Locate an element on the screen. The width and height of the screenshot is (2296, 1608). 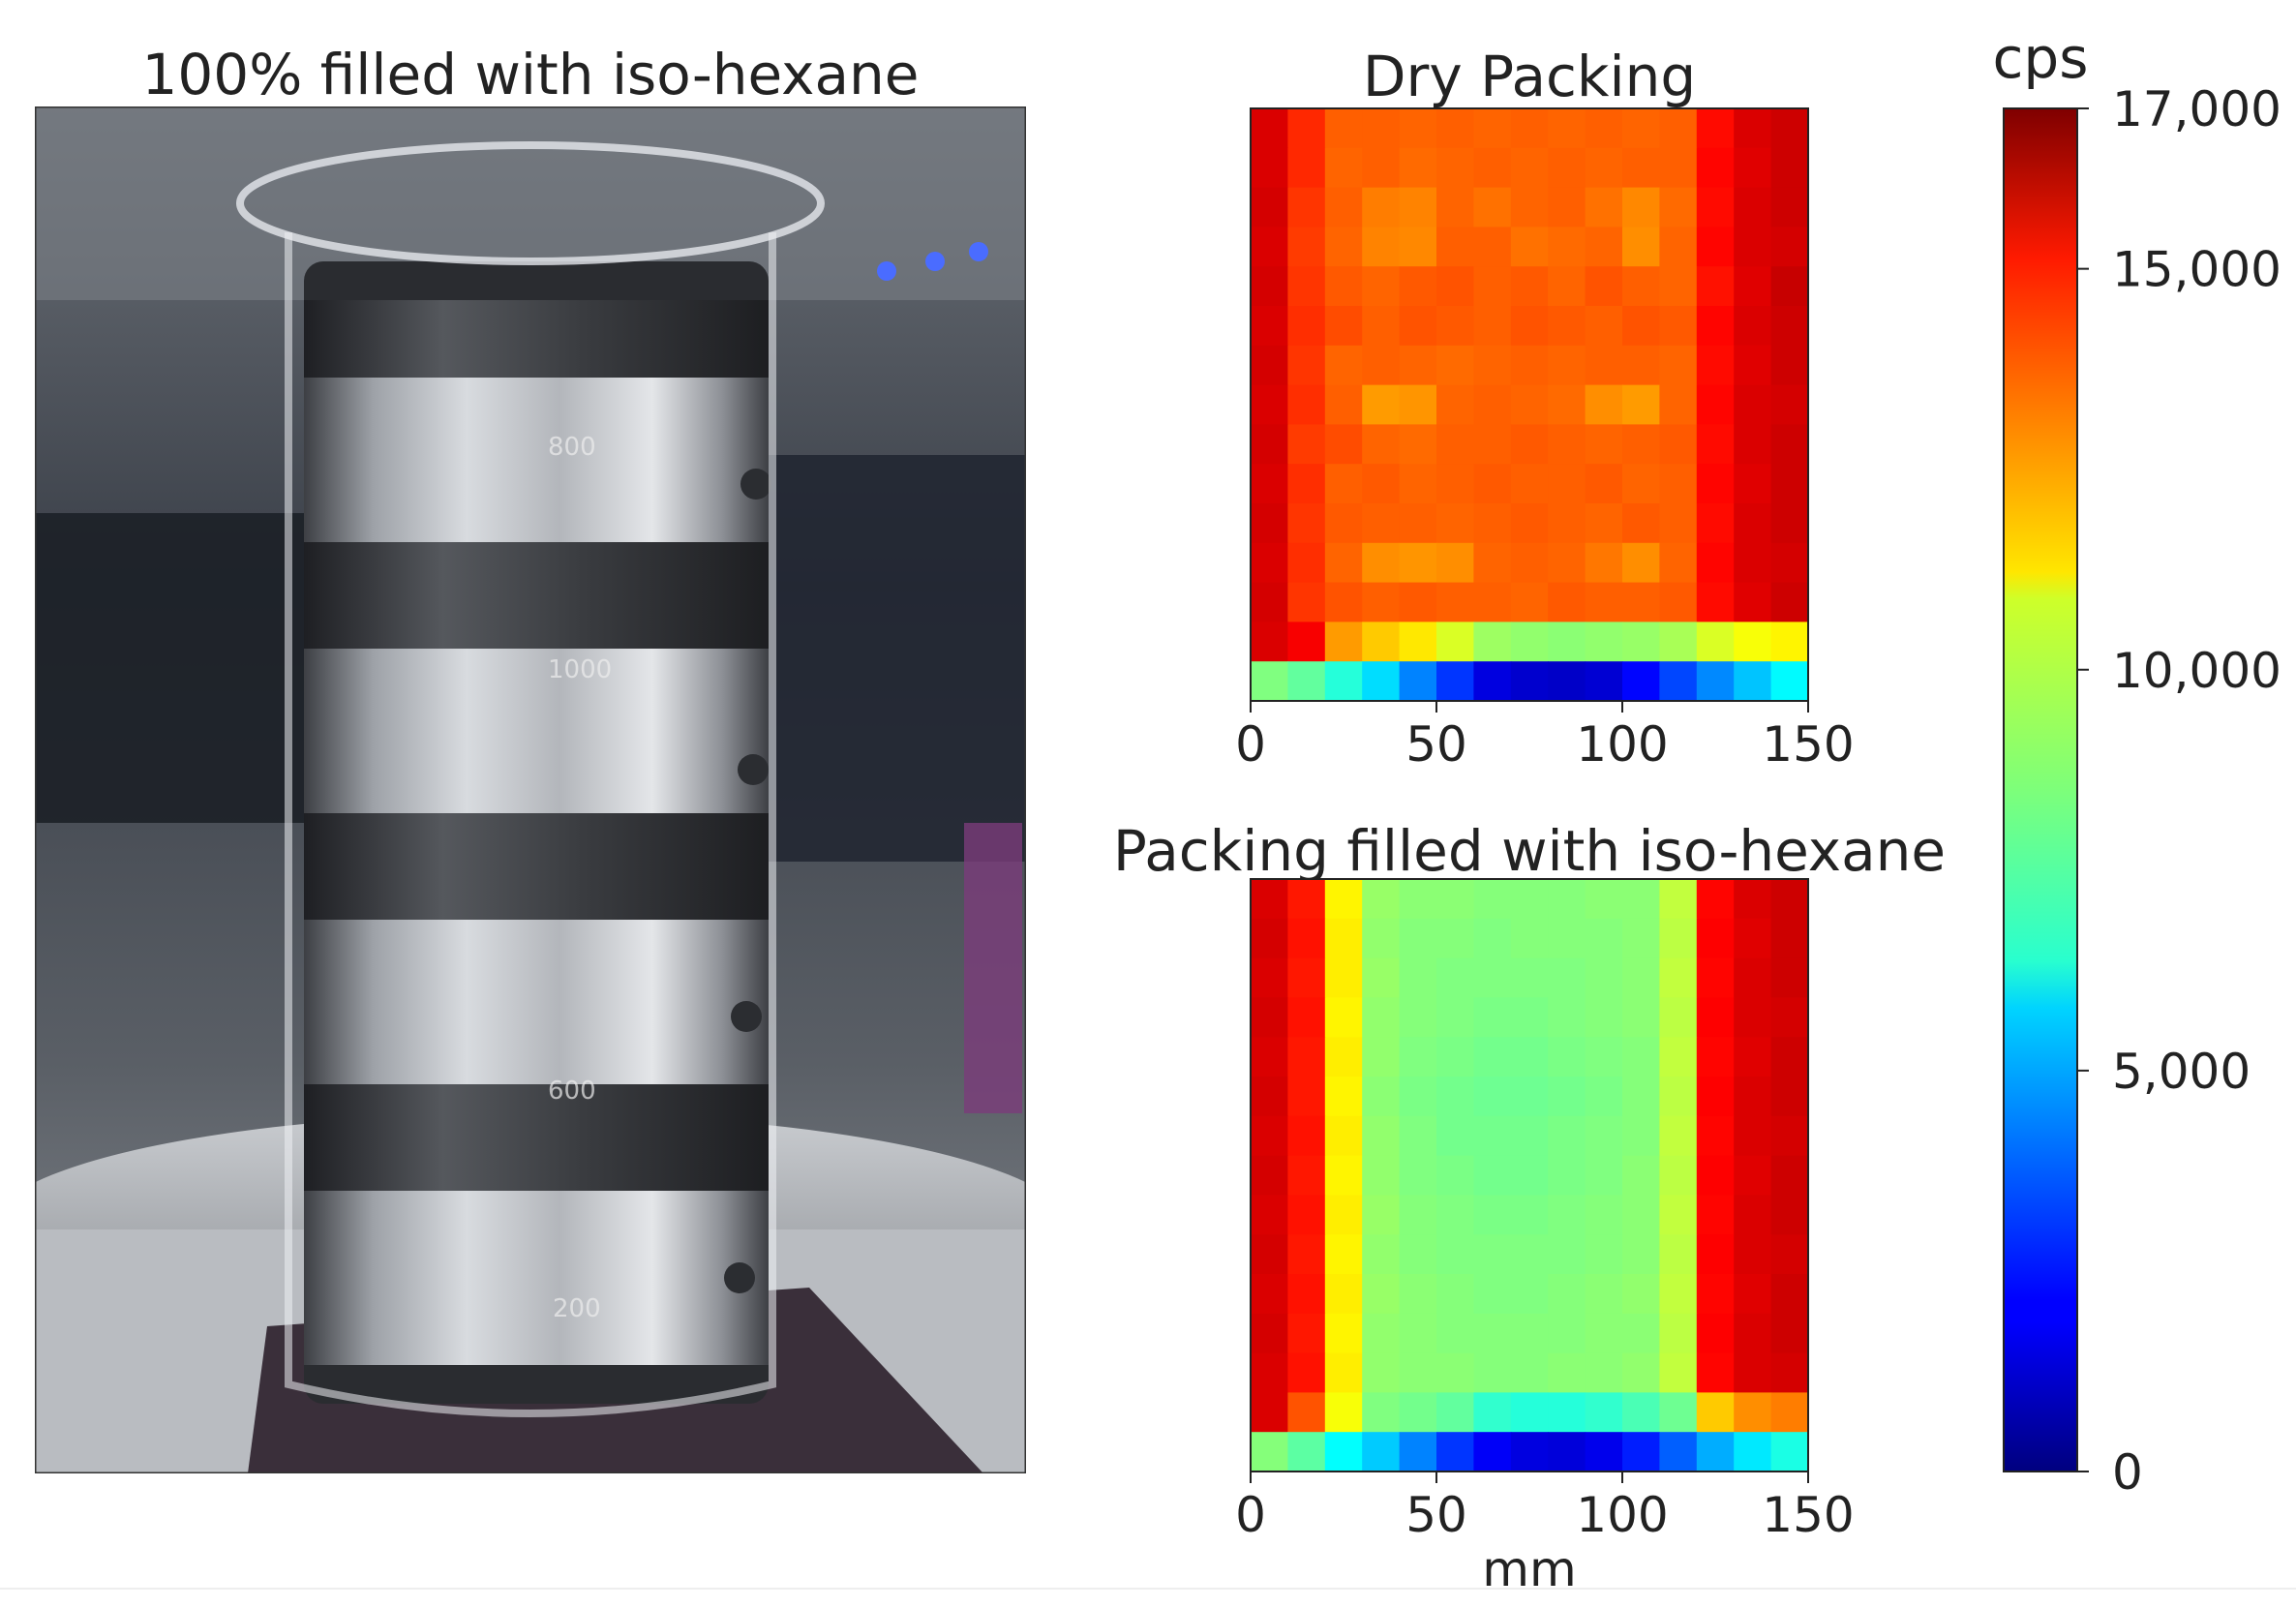
heatmap-frame is located at coordinates (1530, 1175).